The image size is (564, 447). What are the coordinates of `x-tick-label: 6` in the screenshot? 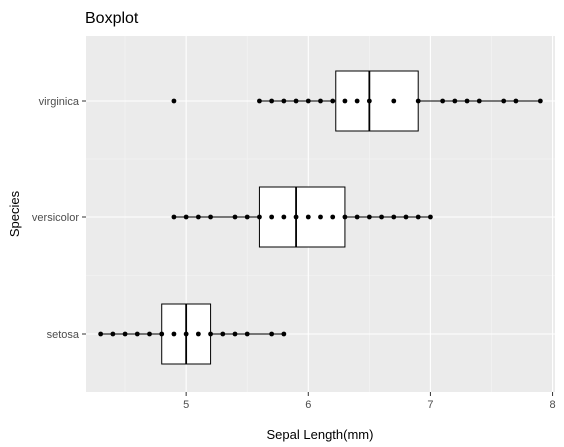 It's located at (308, 405).